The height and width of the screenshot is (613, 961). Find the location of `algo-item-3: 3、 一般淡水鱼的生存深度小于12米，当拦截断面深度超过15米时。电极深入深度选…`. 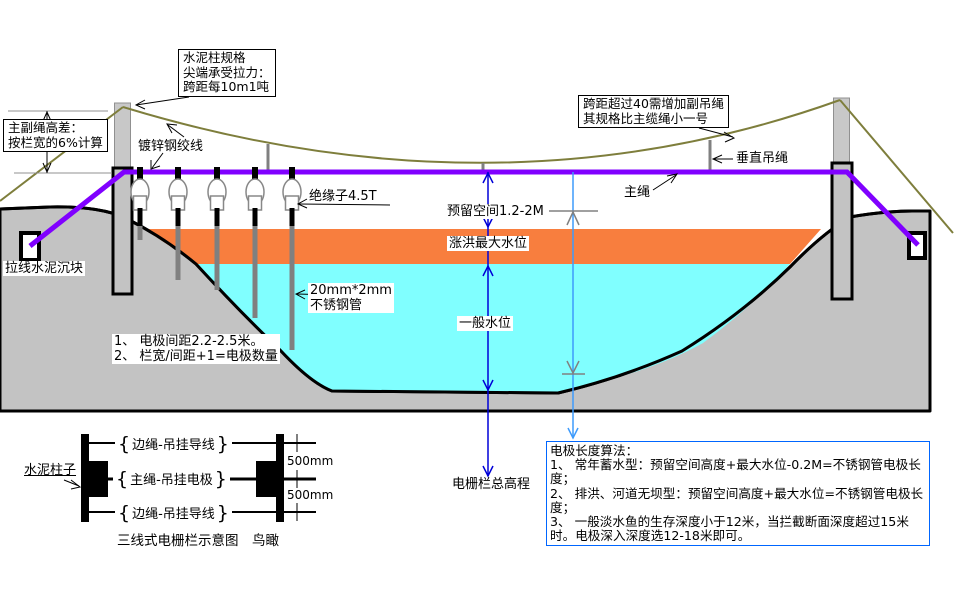

algo-item-3: 3、 一般淡水鱼的生存深度小于12米，当拦截断面深度超过15米时。电极深入深度选… is located at coordinates (729, 529).